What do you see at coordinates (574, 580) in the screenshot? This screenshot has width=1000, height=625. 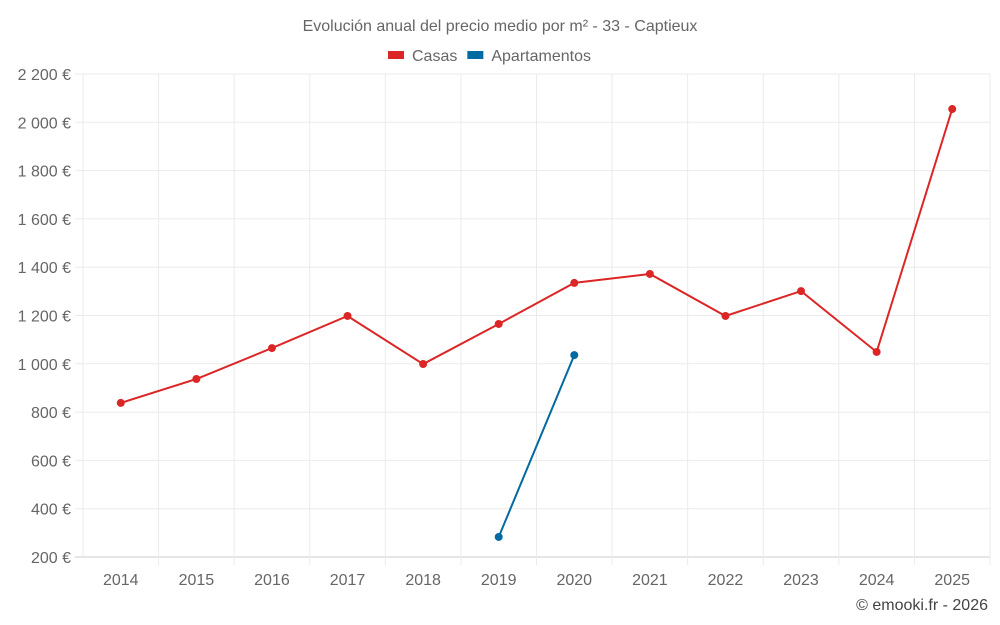 I see `x-tick-label: 2020` at bounding box center [574, 580].